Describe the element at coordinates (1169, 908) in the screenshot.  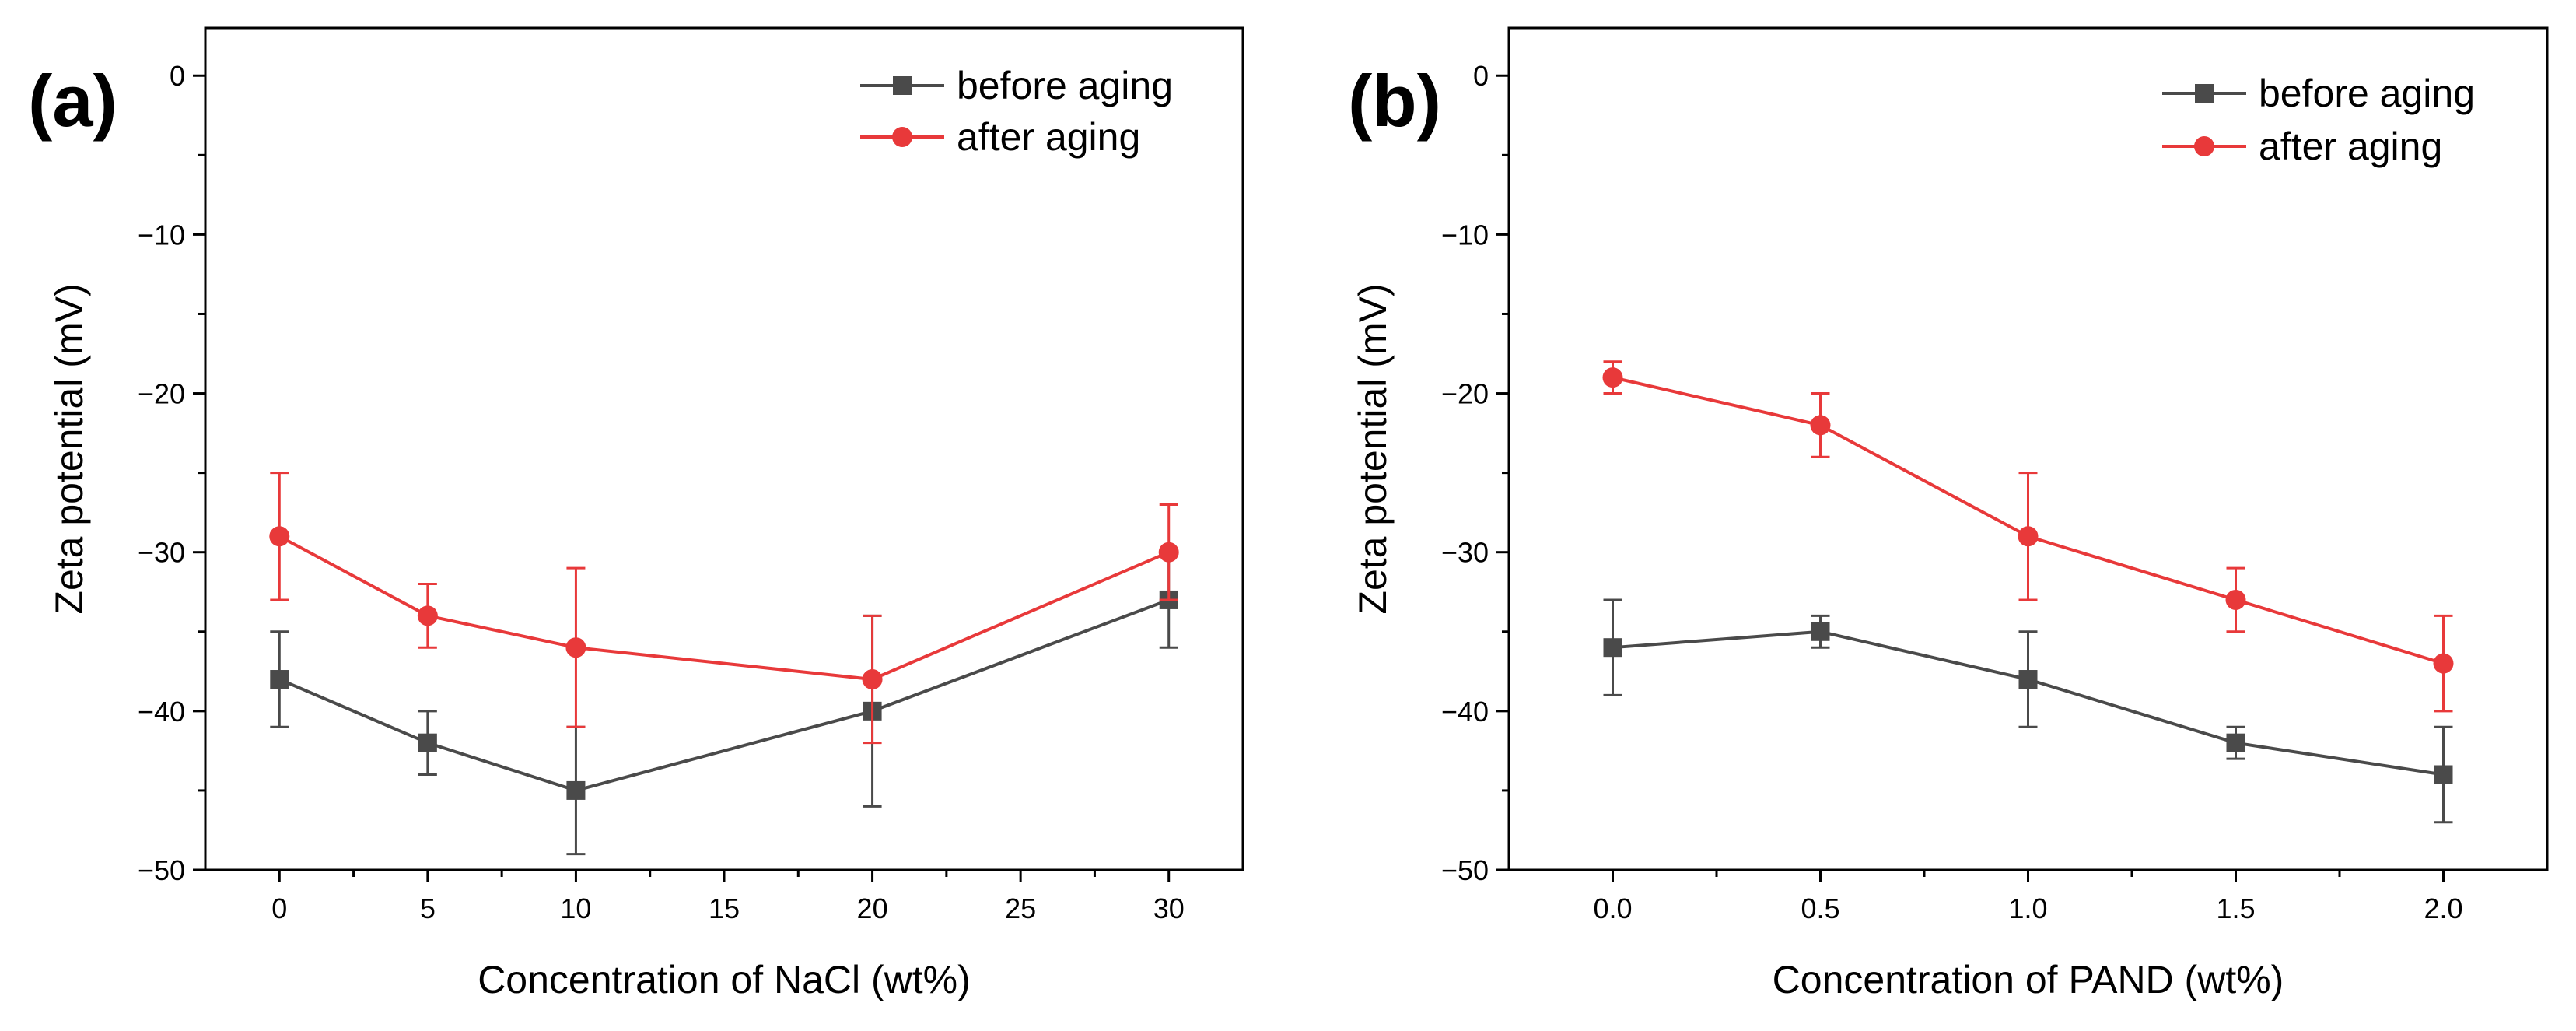
I see `x-tick-label: 30` at that location.